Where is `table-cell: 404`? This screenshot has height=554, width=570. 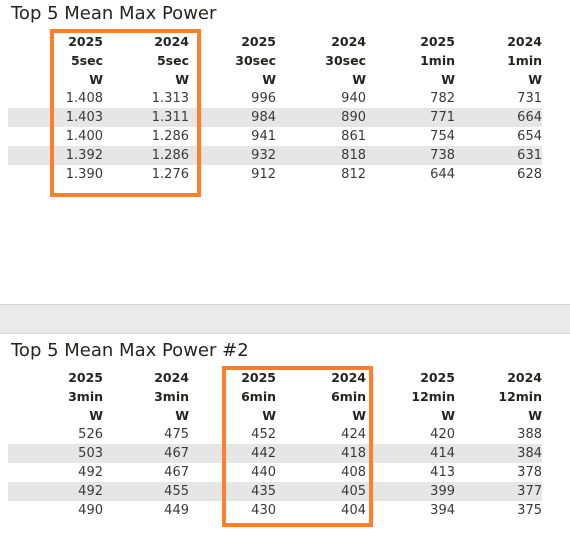
table-cell: 404 is located at coordinates (353, 510).